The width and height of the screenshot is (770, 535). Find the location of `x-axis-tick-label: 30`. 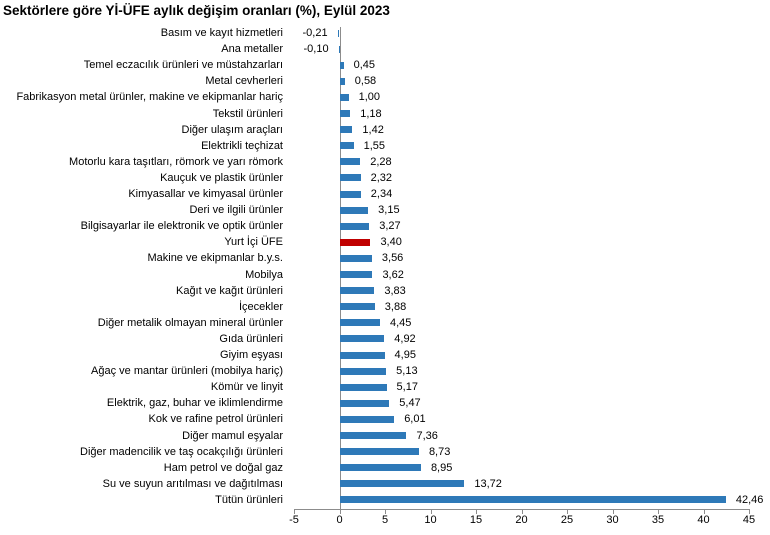

x-axis-tick-label: 30 is located at coordinates (612, 520).